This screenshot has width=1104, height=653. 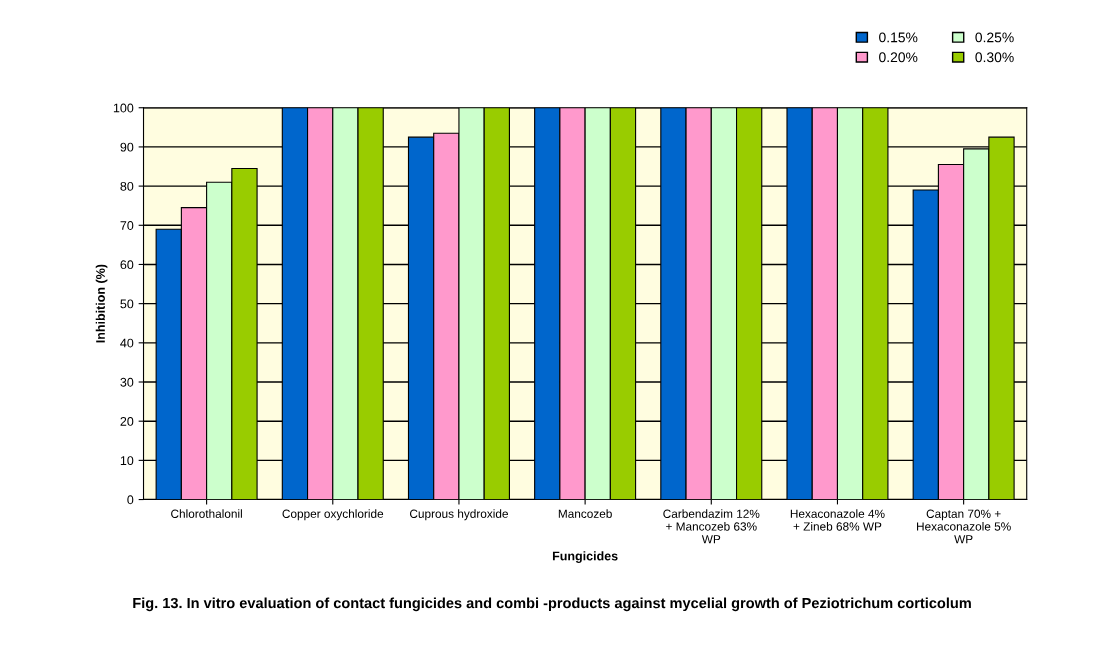 What do you see at coordinates (585, 557) in the screenshot?
I see `x-axis-title: Fungicides` at bounding box center [585, 557].